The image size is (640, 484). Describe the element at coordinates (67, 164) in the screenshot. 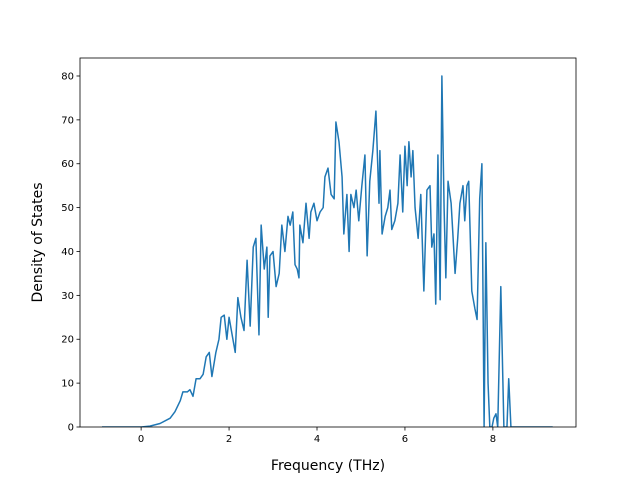

I see `y-tick-label: 60` at that location.